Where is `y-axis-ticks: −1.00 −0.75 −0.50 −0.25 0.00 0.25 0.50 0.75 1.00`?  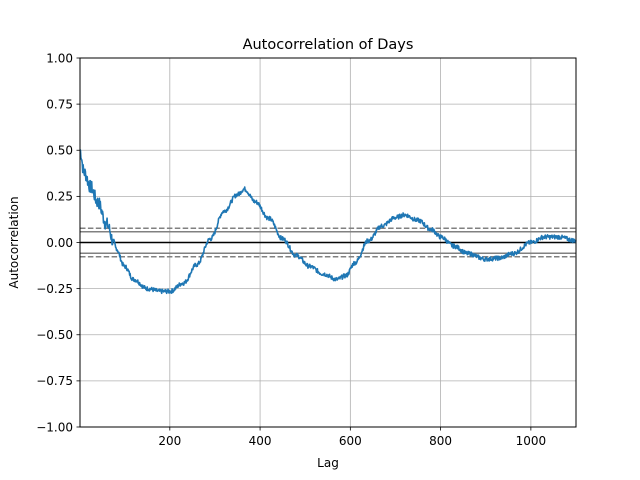 y-axis-ticks: −1.00 −0.75 −0.50 −0.25 0.00 0.25 0.50 0.75 1.00 is located at coordinates (58, 242).